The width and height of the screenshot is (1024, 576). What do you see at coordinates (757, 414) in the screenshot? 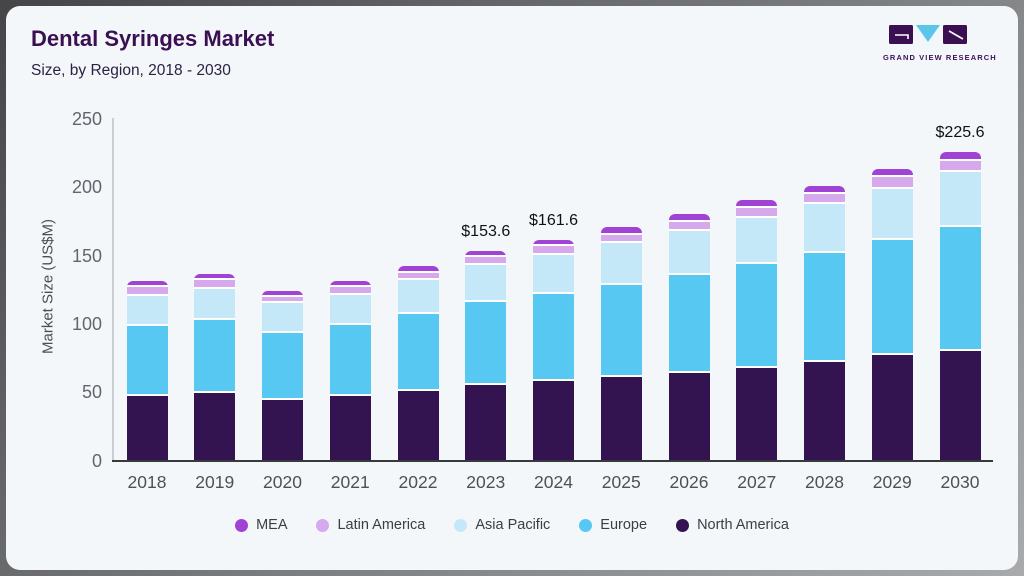
I see `bar-segment-north-america-2027` at bounding box center [757, 414].